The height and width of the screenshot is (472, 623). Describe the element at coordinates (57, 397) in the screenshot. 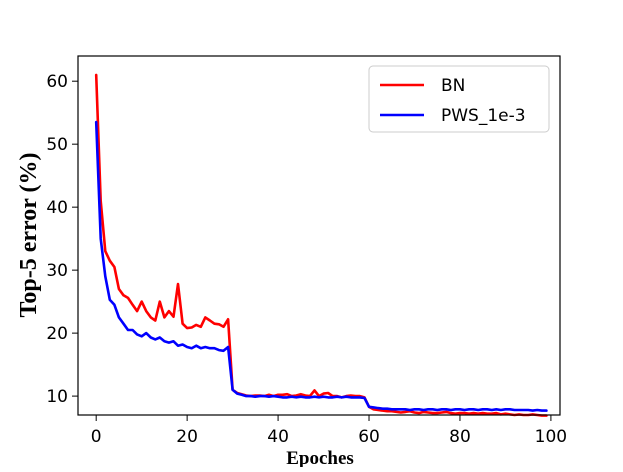

I see `y-tick-label: 10` at that location.